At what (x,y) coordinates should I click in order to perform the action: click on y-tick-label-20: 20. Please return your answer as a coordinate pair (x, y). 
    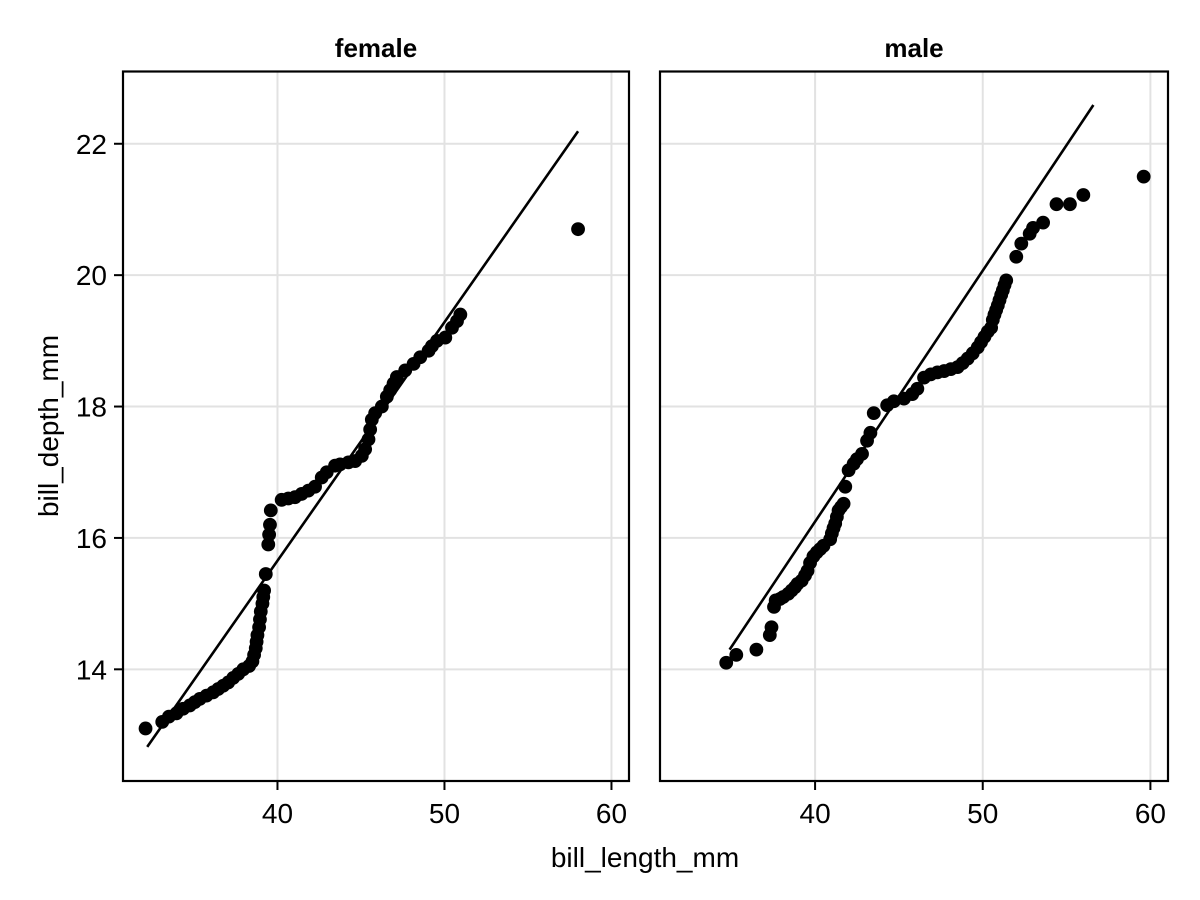
    Looking at the image, I should click on (91, 275).